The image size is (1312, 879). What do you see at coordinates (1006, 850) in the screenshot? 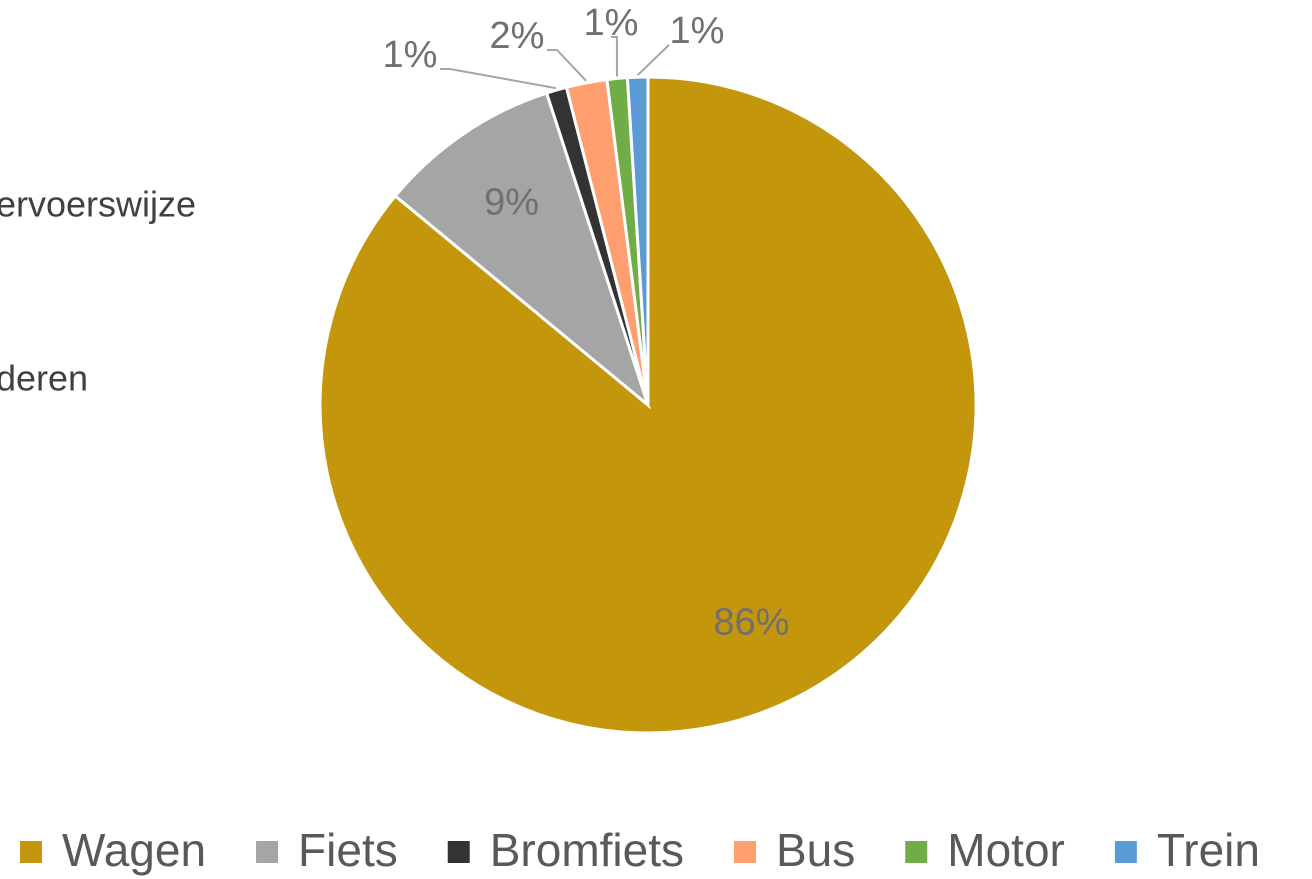
I see `legend-label: Motor` at bounding box center [1006, 850].